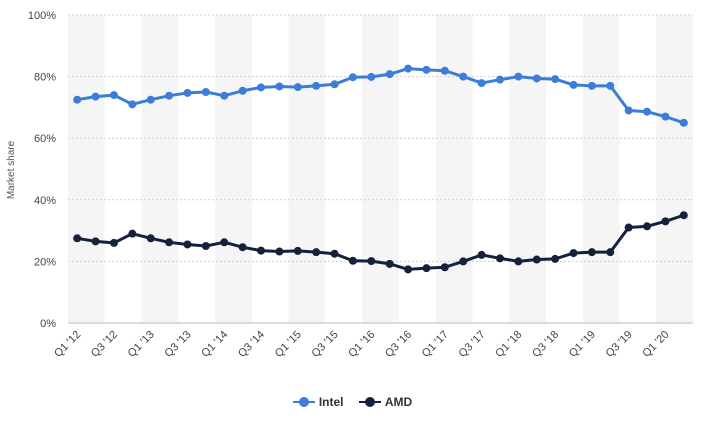 This screenshot has width=705, height=428. What do you see at coordinates (655, 344) in the screenshot?
I see `x-tick-label: Q1 '20` at bounding box center [655, 344].